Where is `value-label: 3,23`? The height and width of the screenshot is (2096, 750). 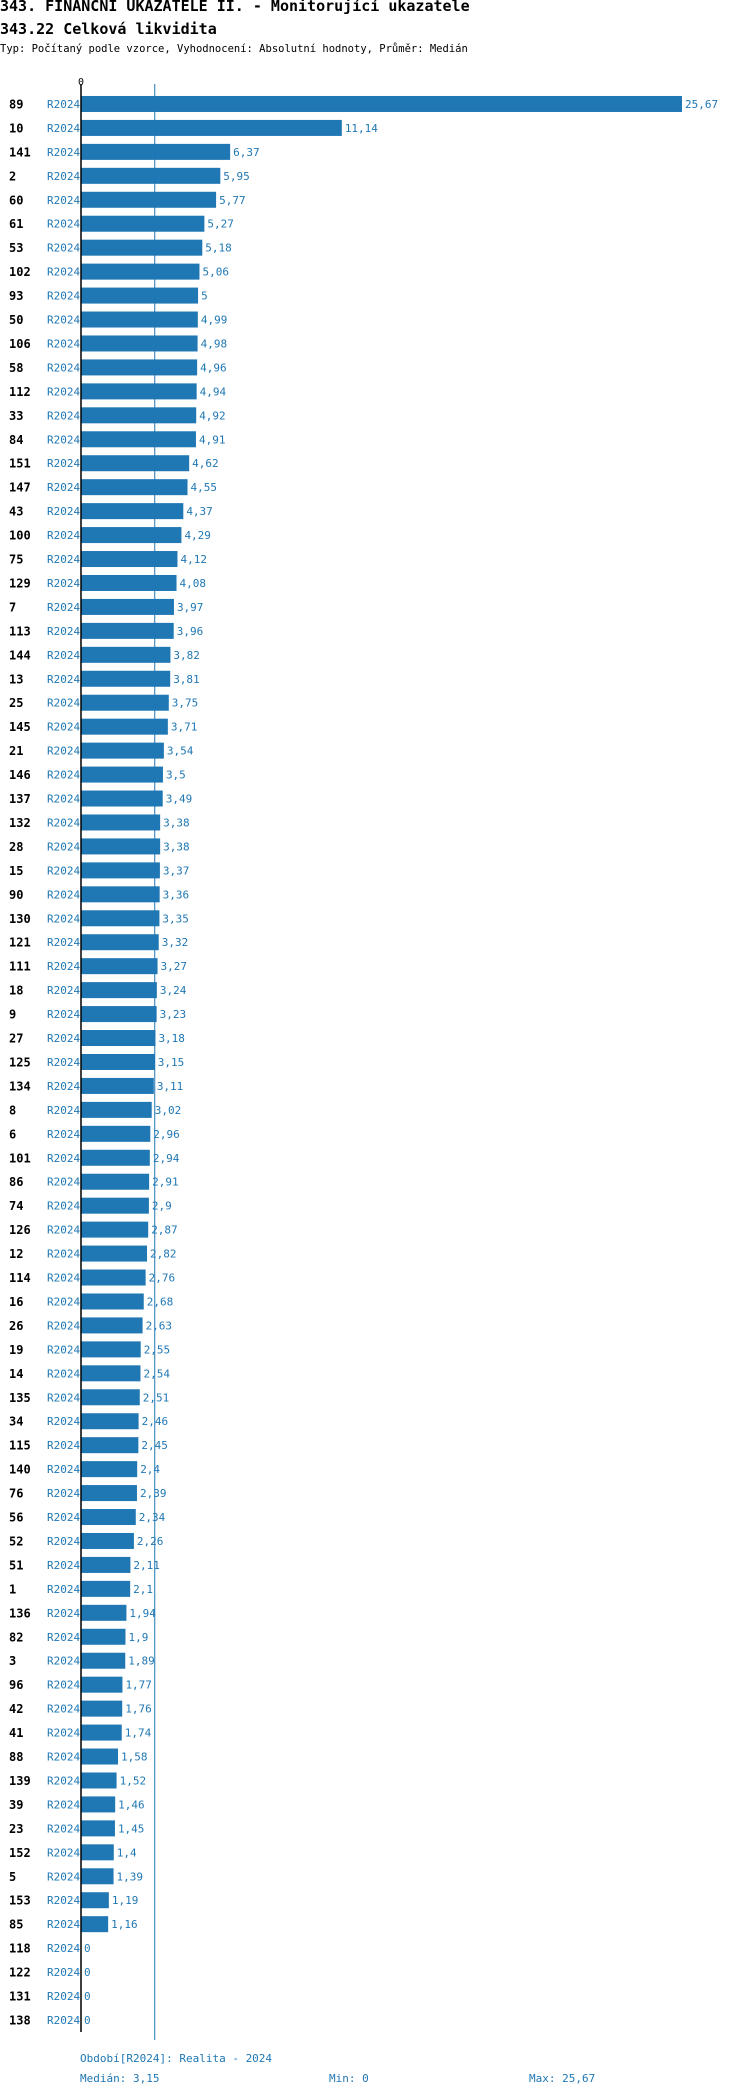
value-label: 3,23 is located at coordinates (173, 1014).